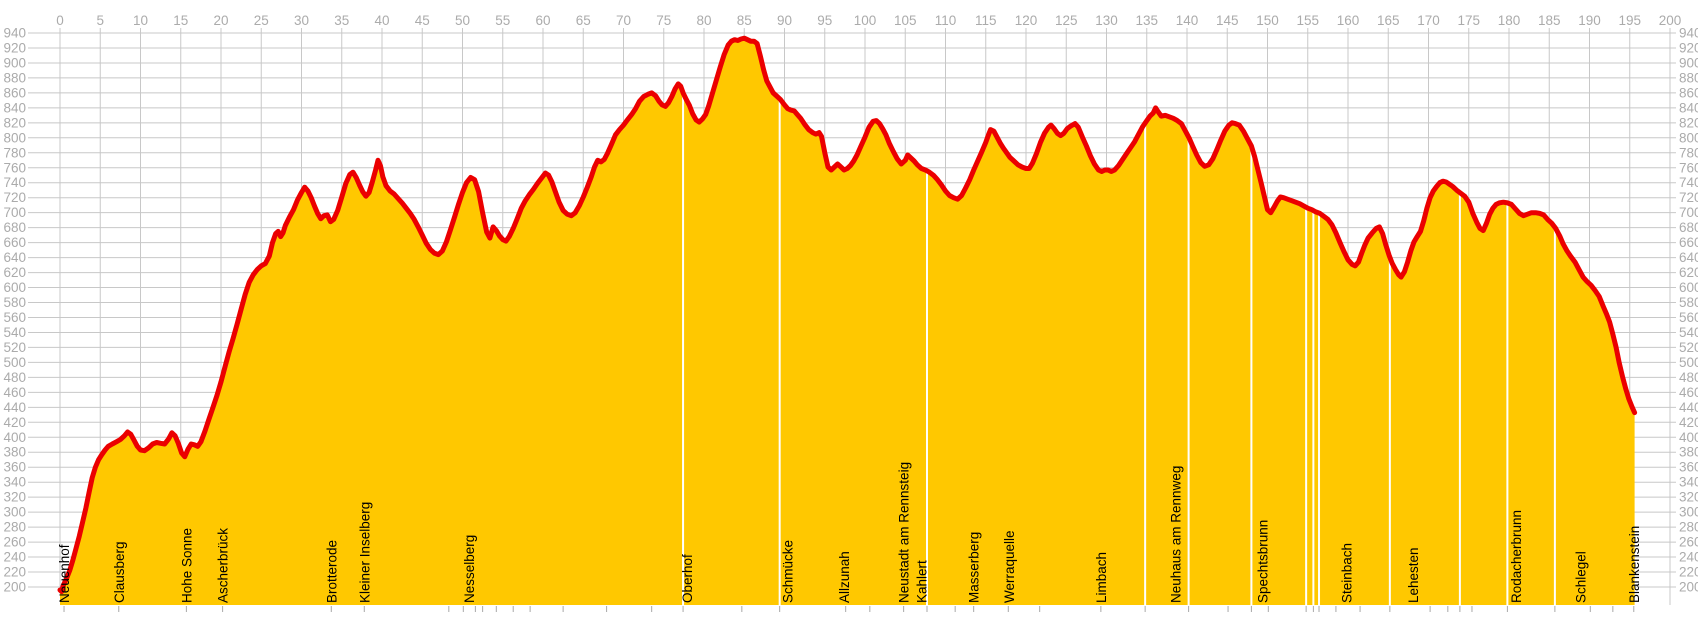 The height and width of the screenshot is (622, 1698). I want to click on x-axis-tick-label: 20, so click(220, 20).